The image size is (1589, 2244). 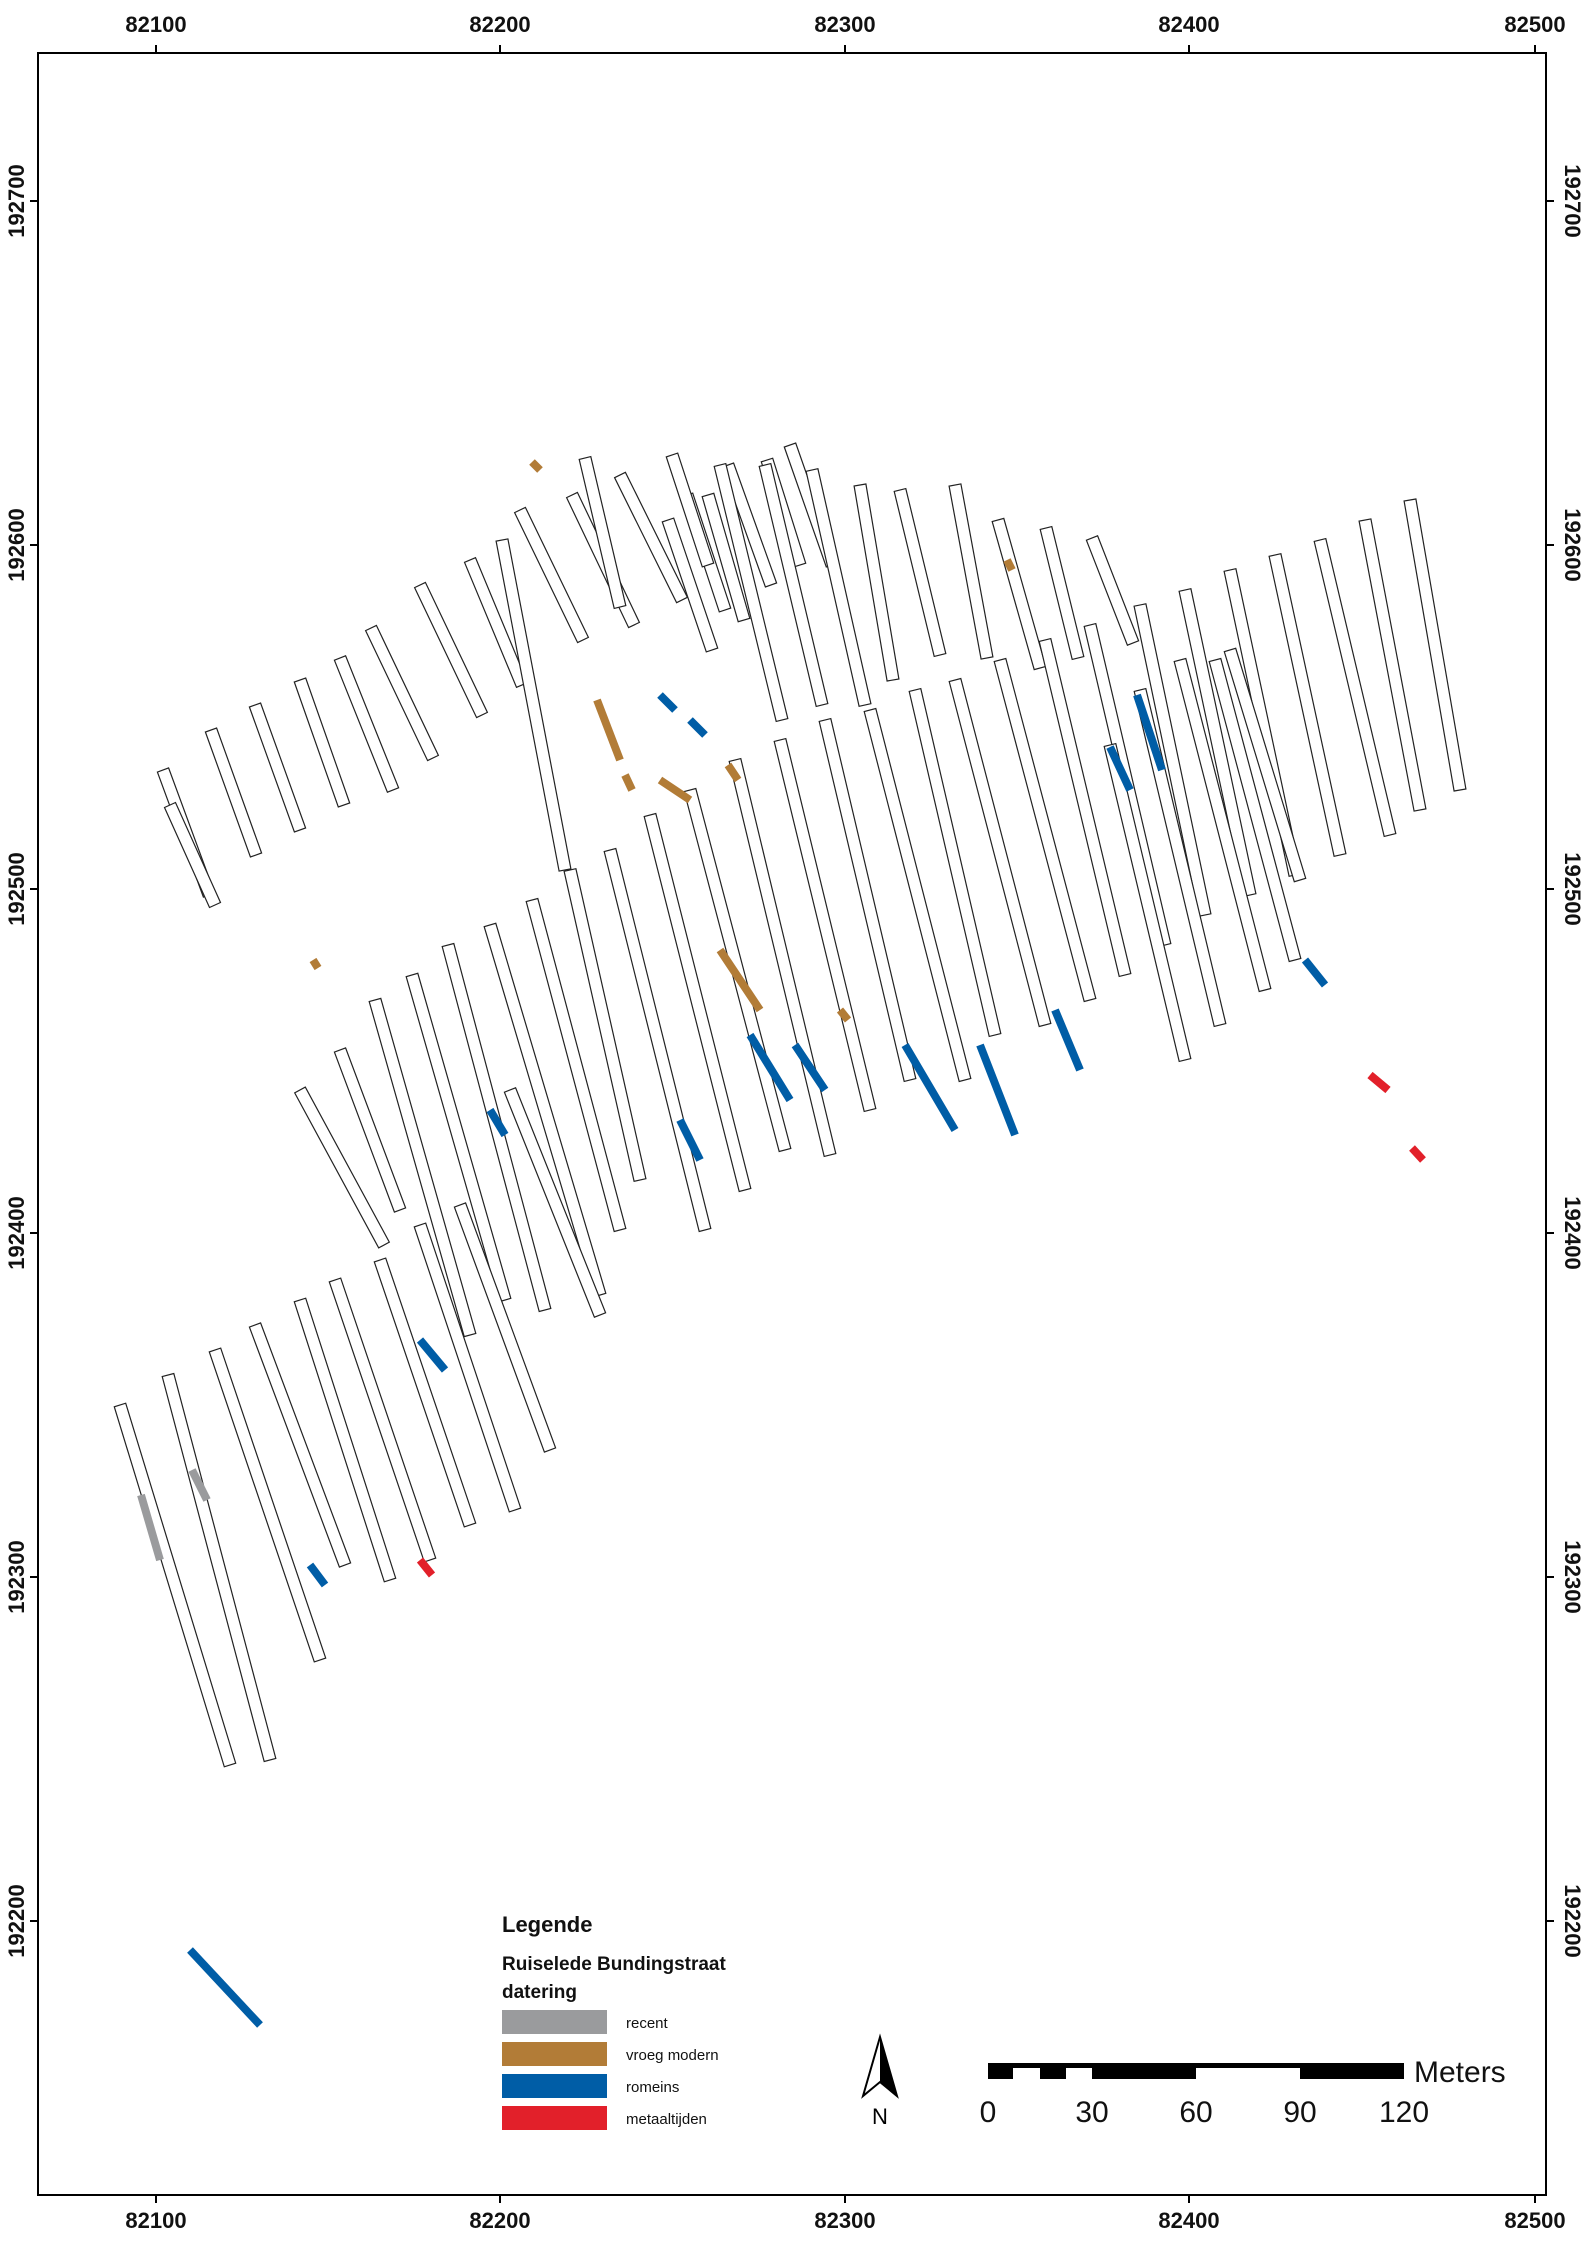 I want to click on legend-title: Legende, so click(x=547, y=1924).